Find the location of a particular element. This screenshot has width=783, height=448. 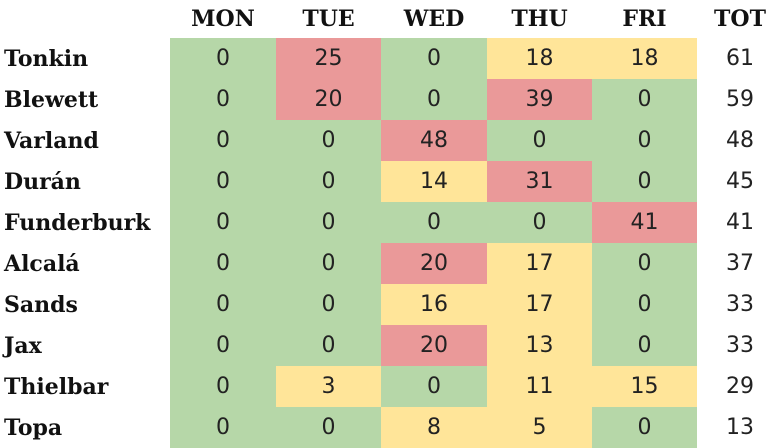

heat-cell: 25 is located at coordinates (328, 58).